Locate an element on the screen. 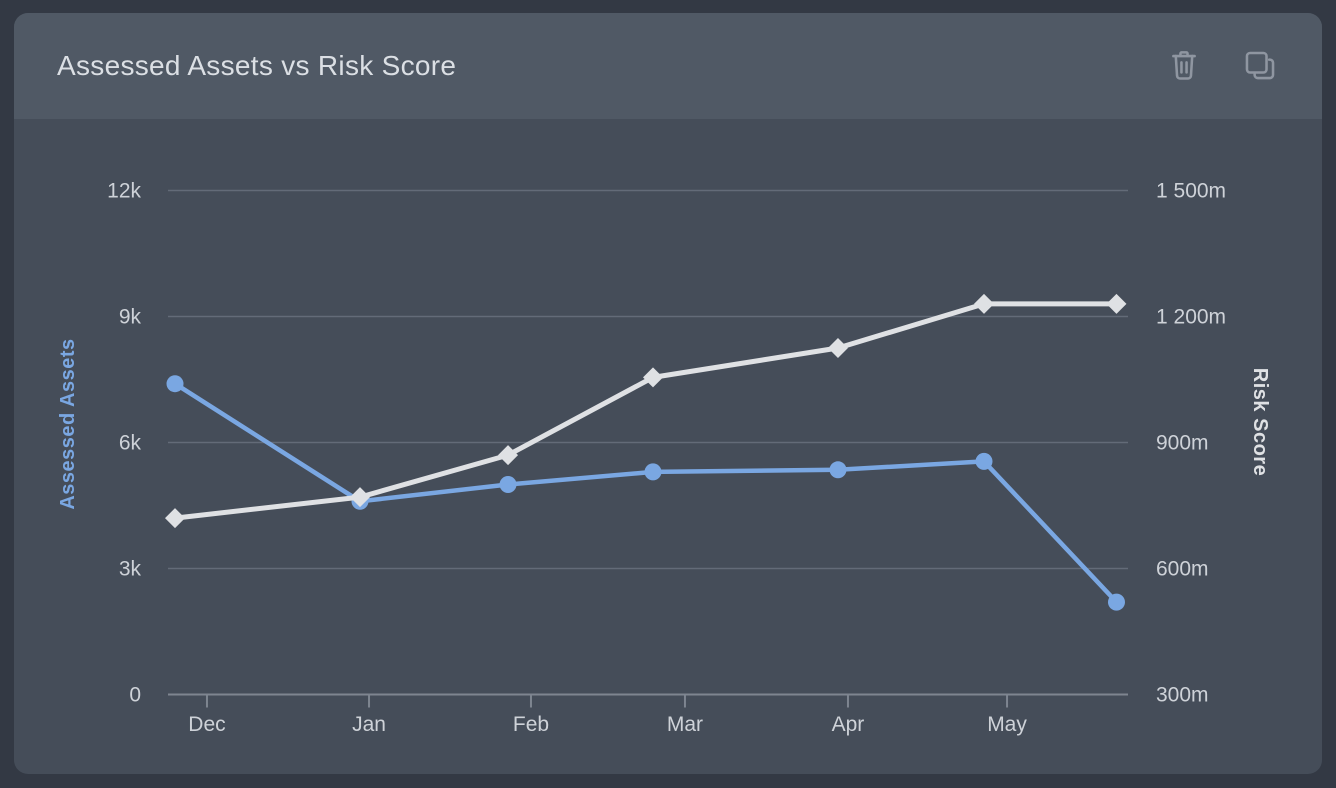  copy-icon is located at coordinates (1260, 66).